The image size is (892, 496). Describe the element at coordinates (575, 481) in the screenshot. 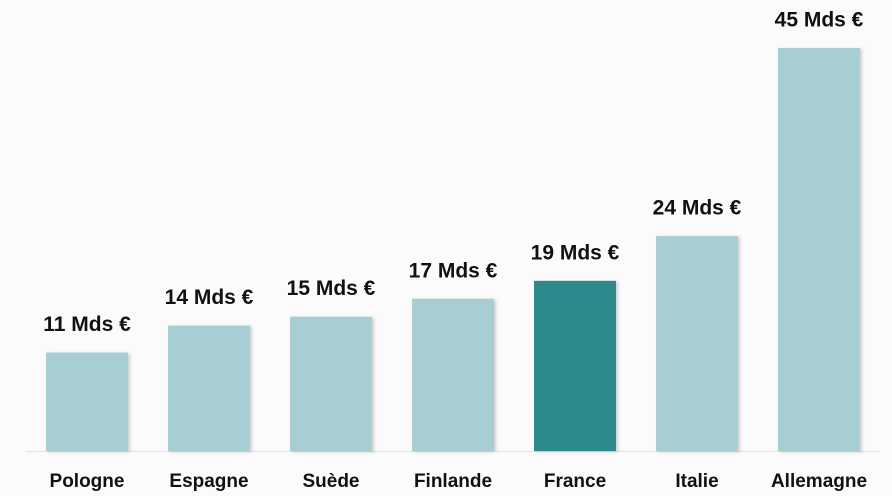

I see `x-tick-label: France` at that location.